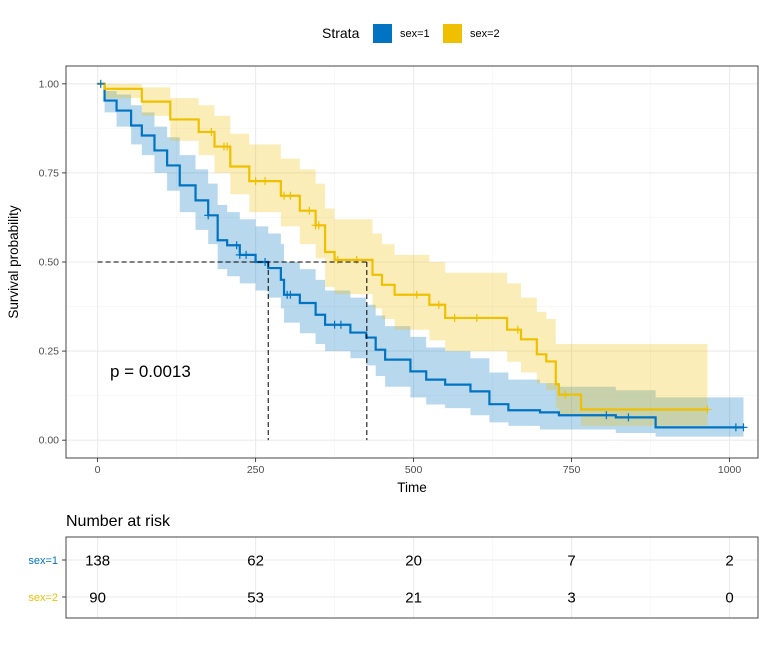 This screenshot has width=768, height=664. What do you see at coordinates (729, 598) in the screenshot?
I see `risk-cell: 0` at bounding box center [729, 598].